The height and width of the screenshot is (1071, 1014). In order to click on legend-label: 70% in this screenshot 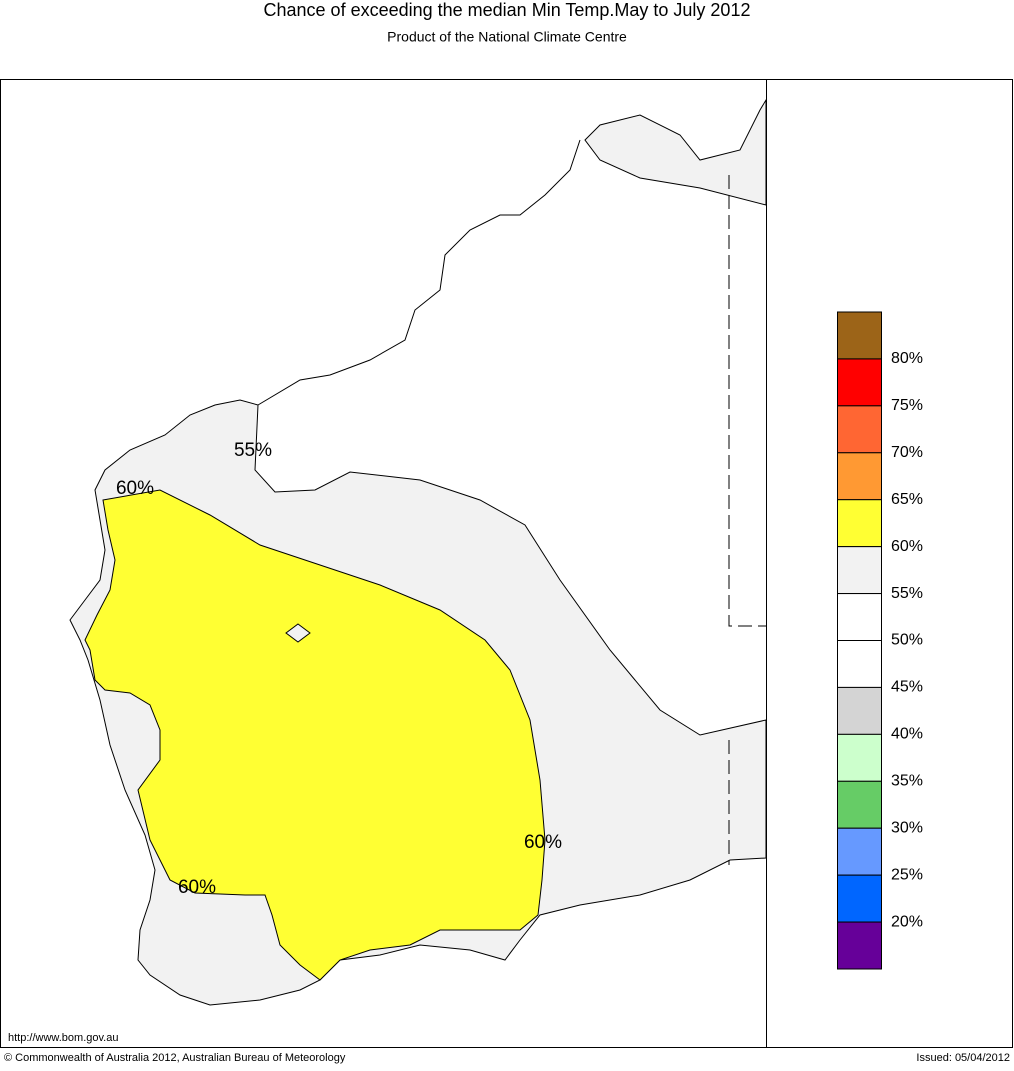, I will do `click(907, 452)`.